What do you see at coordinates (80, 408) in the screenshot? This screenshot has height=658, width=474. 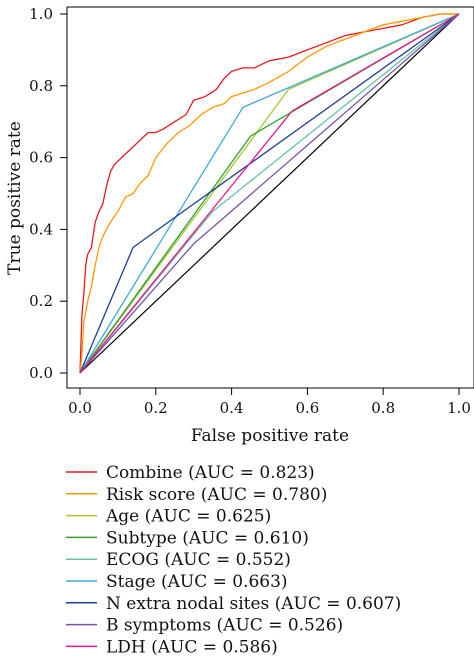 I see `x-tick-label: 0.0` at bounding box center [80, 408].